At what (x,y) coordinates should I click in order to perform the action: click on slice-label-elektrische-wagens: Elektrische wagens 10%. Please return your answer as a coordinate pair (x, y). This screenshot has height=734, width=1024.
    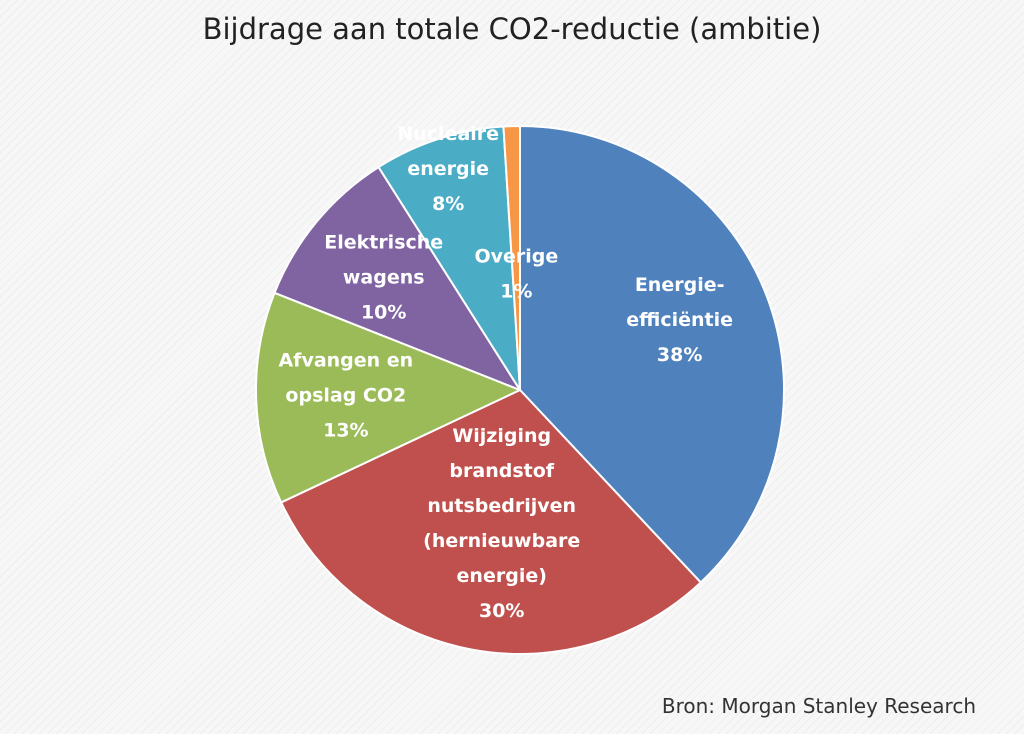
    Looking at the image, I should click on (383, 277).